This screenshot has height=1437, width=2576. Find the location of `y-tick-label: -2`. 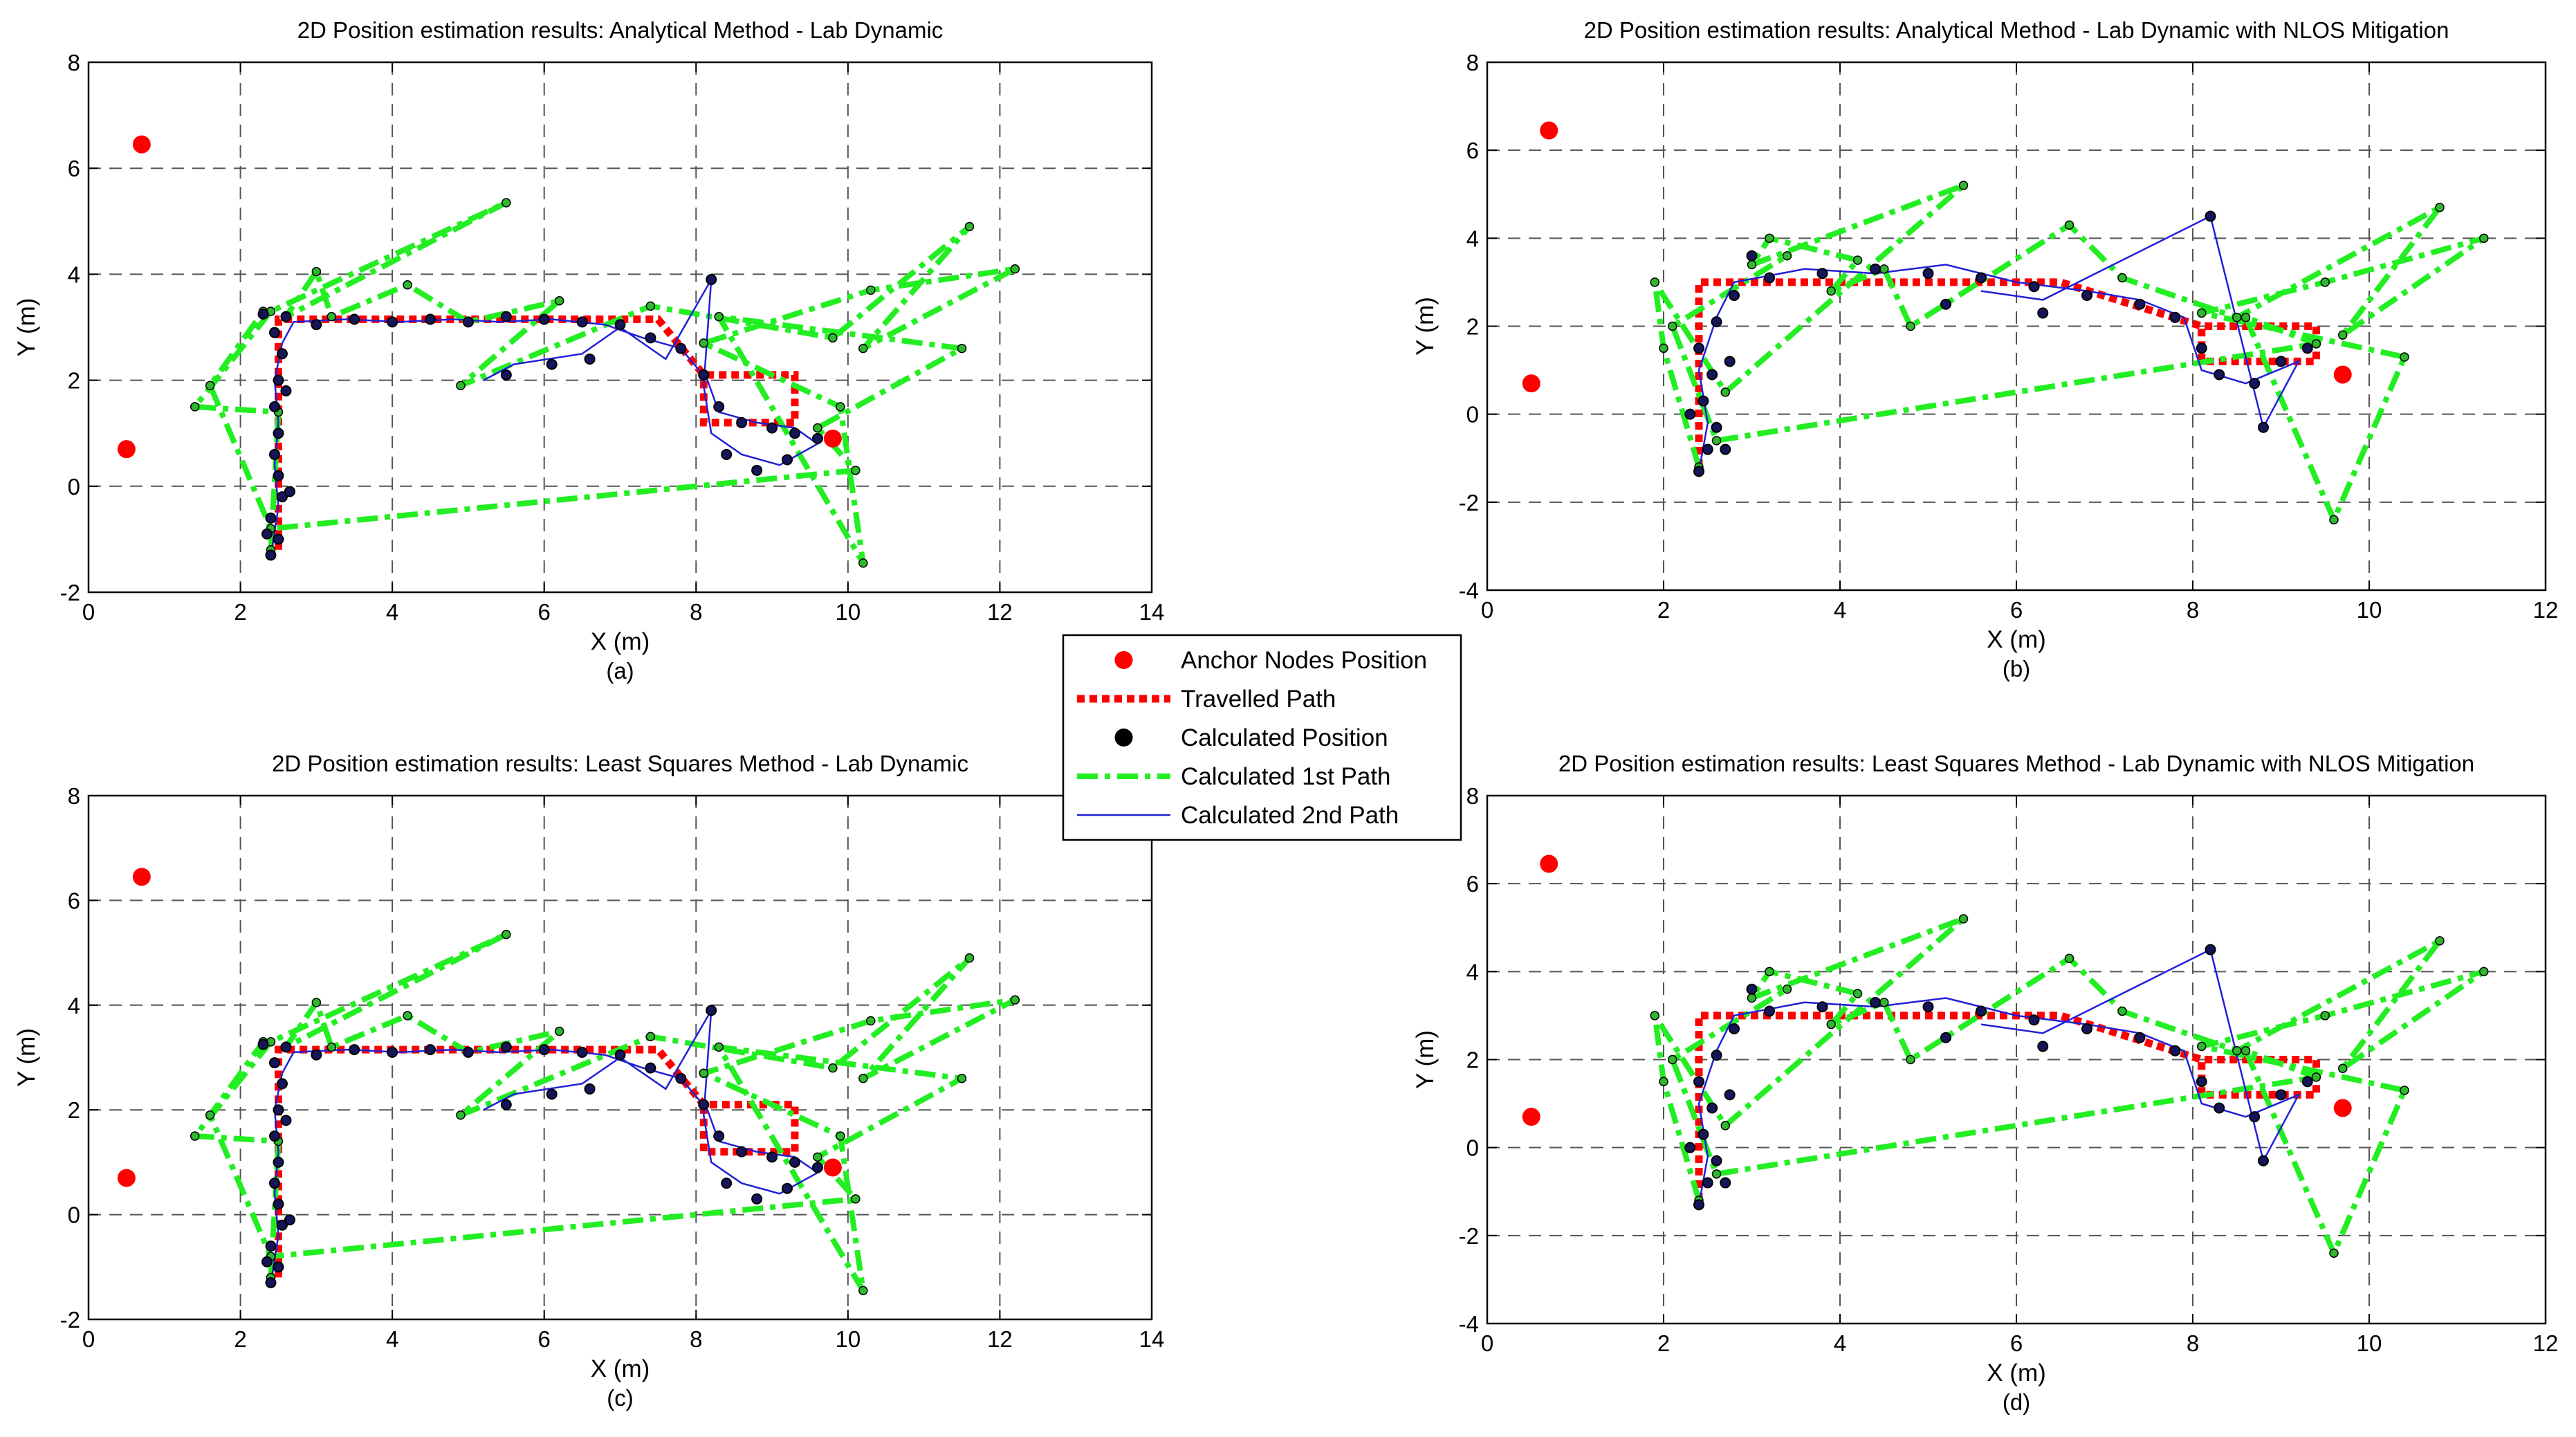

y-tick-label: -2 is located at coordinates (70, 1320).